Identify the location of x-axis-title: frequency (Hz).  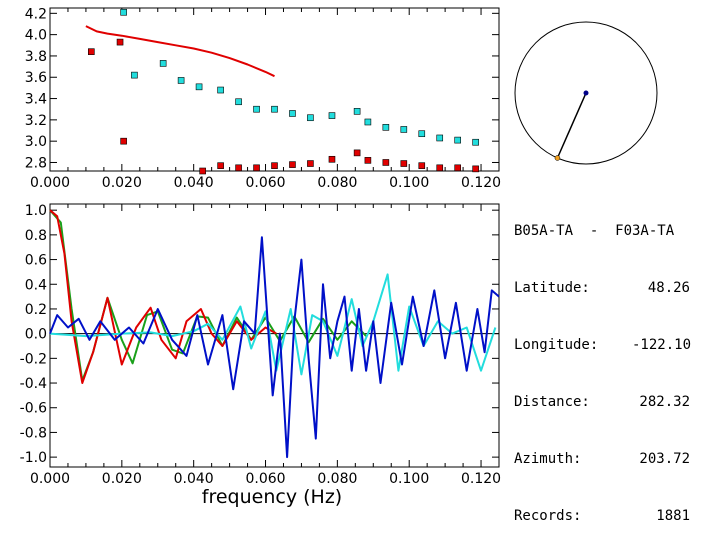
(272, 497).